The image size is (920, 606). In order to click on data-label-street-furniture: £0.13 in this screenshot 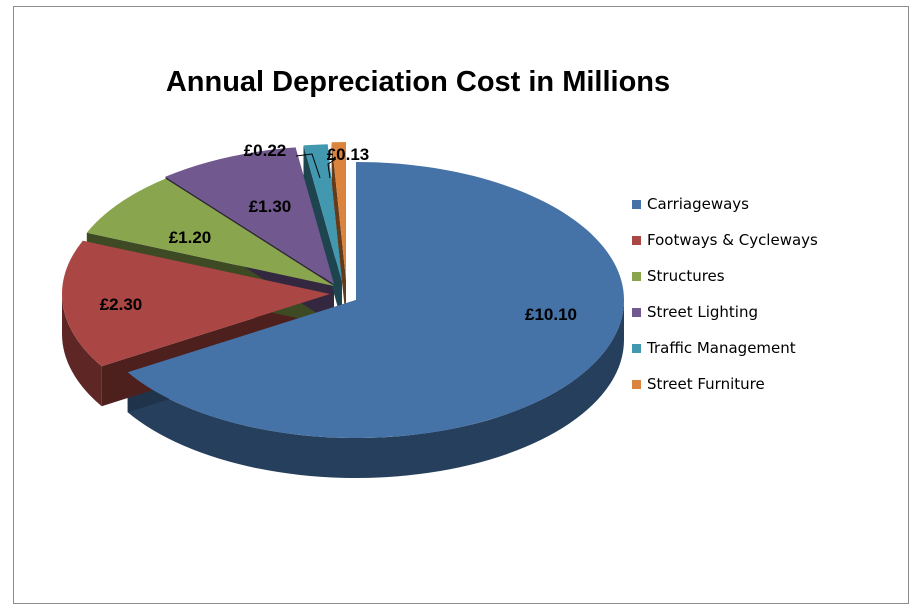, I will do `click(348, 154)`.